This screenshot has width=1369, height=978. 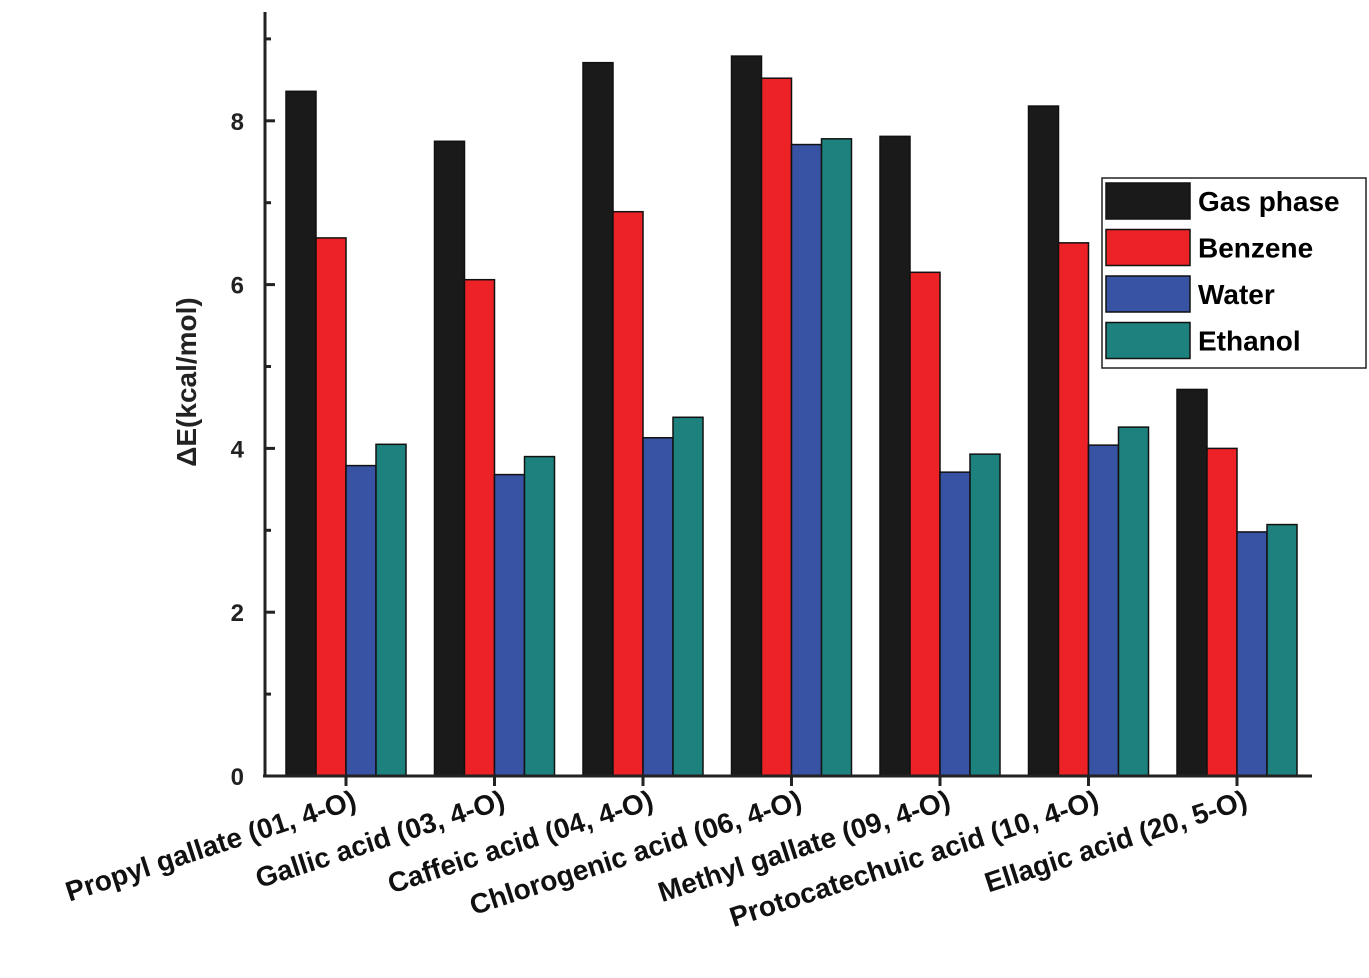 What do you see at coordinates (1236, 294) in the screenshot?
I see `legend-label: Water` at bounding box center [1236, 294].